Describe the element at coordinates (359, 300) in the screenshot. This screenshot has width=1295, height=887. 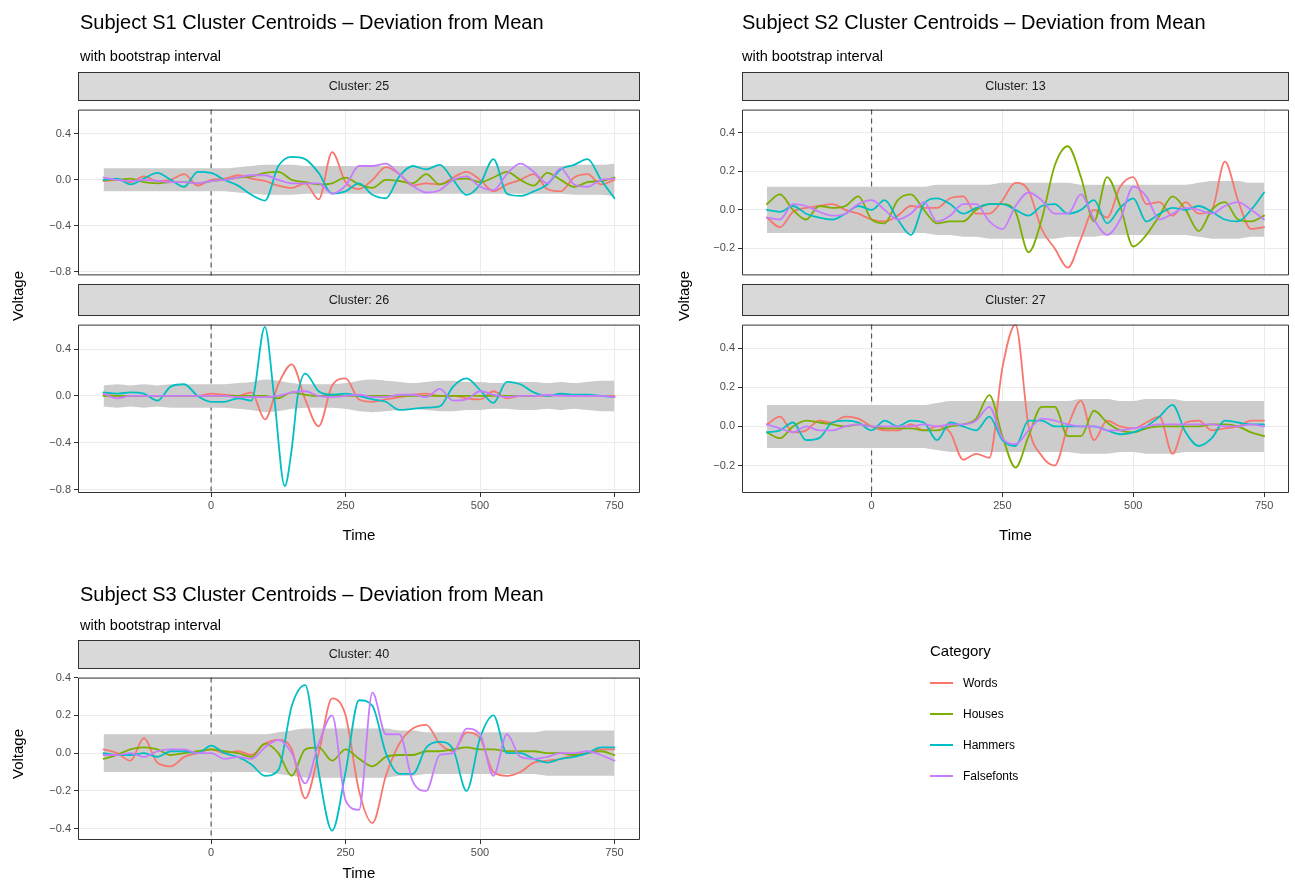
I see `text: Cluster: 26` at that location.